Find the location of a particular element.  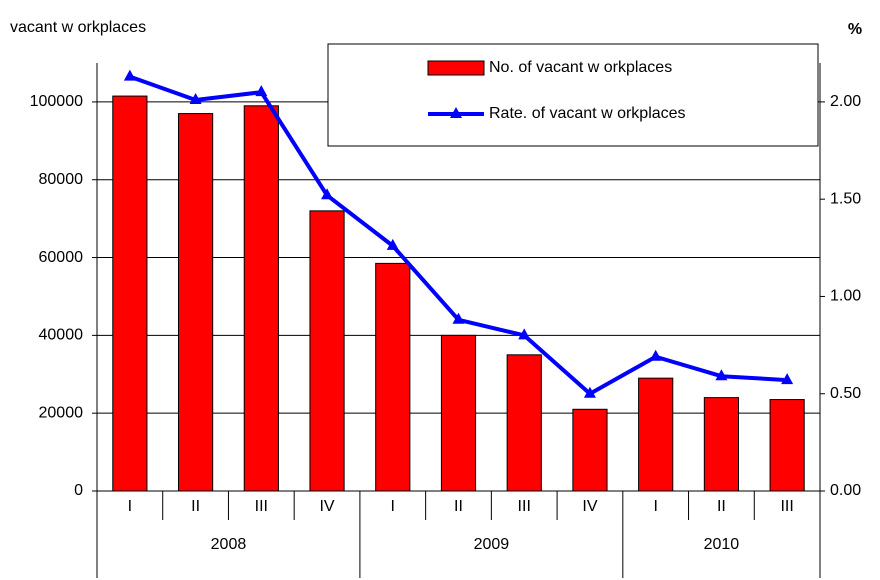

x-group-label: 2008 is located at coordinates (229, 544).